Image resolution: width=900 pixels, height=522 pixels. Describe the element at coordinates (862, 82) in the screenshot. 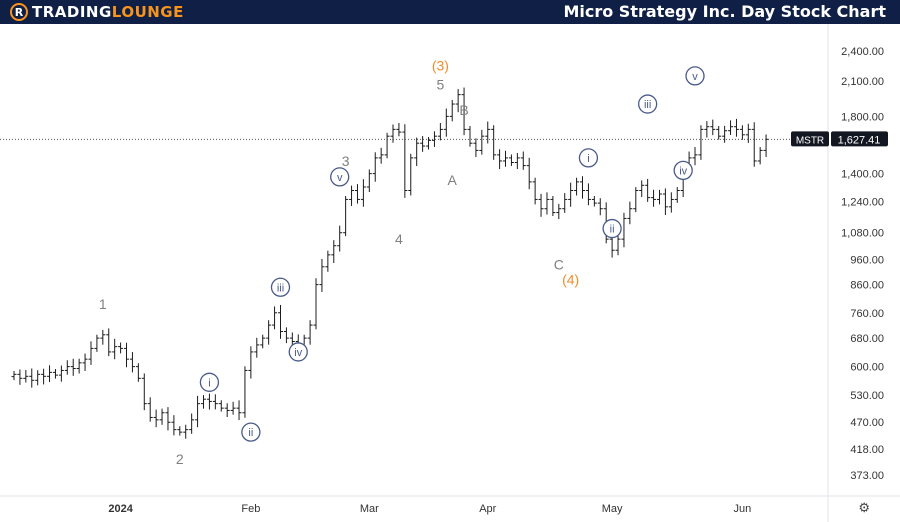

I see `y-tick-label: 2,100.00` at that location.